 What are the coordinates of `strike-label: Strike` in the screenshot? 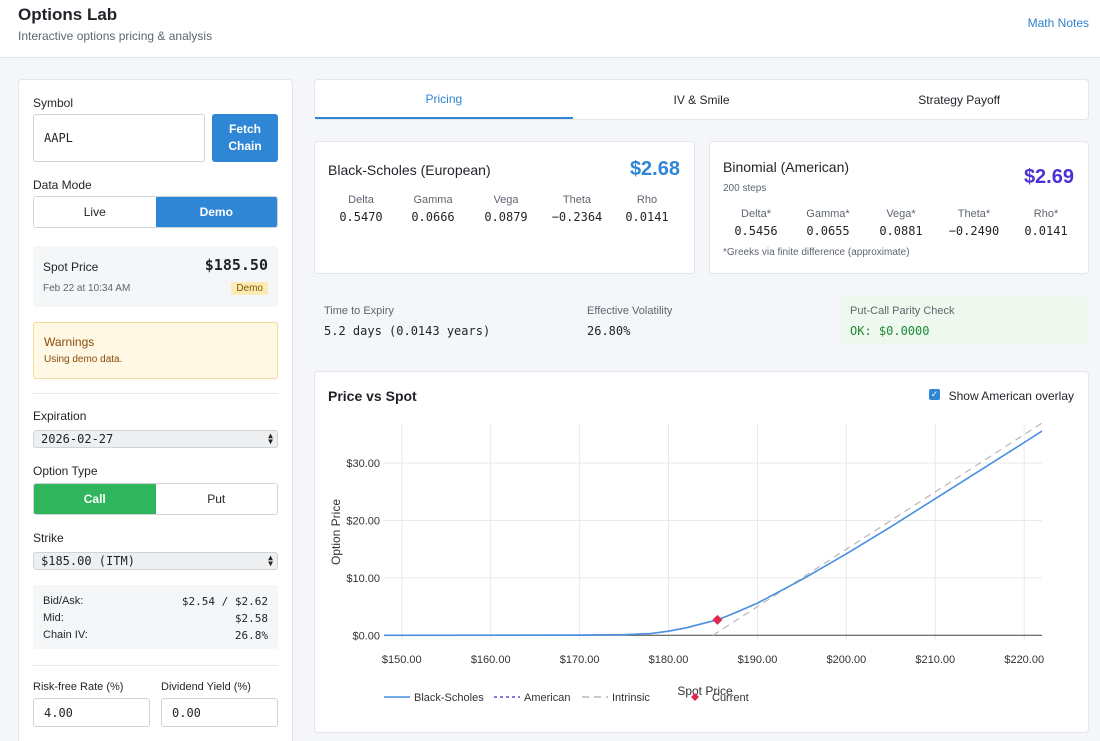 It's located at (48, 538).